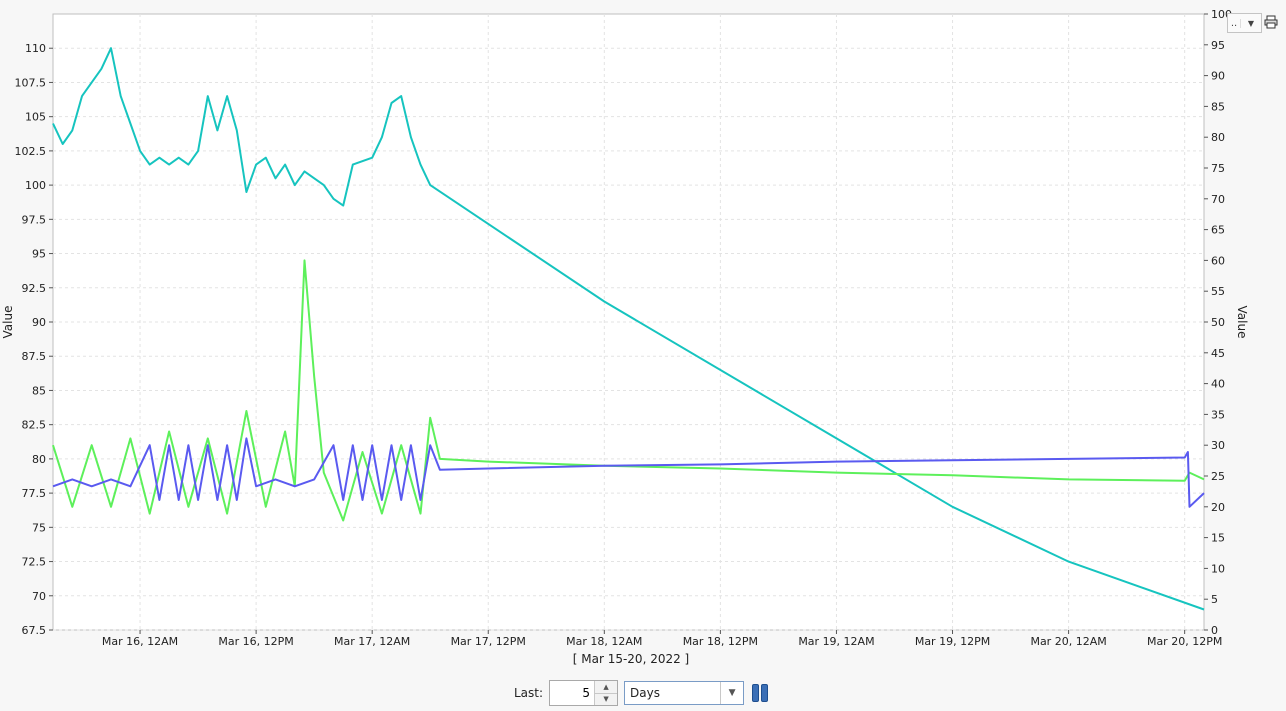  What do you see at coordinates (606, 698) in the screenshot?
I see `stepper-down-icon: ▼` at bounding box center [606, 698].